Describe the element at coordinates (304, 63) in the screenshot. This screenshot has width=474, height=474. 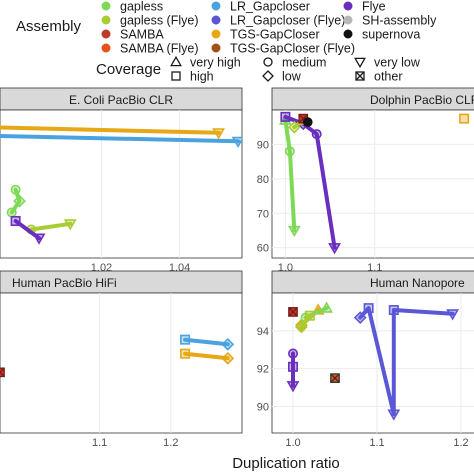
I see `coverage-label: medium` at that location.